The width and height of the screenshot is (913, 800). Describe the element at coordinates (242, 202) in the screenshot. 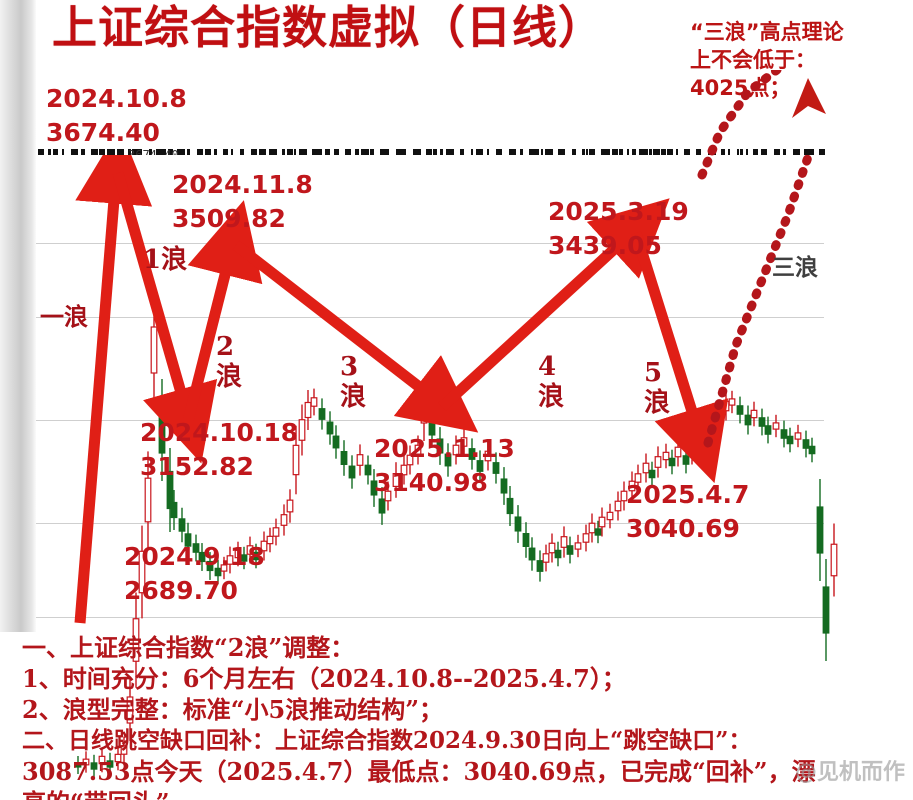

I see `annotation-peak-2024-11-08: 2024.11.8 3509.82` at that location.